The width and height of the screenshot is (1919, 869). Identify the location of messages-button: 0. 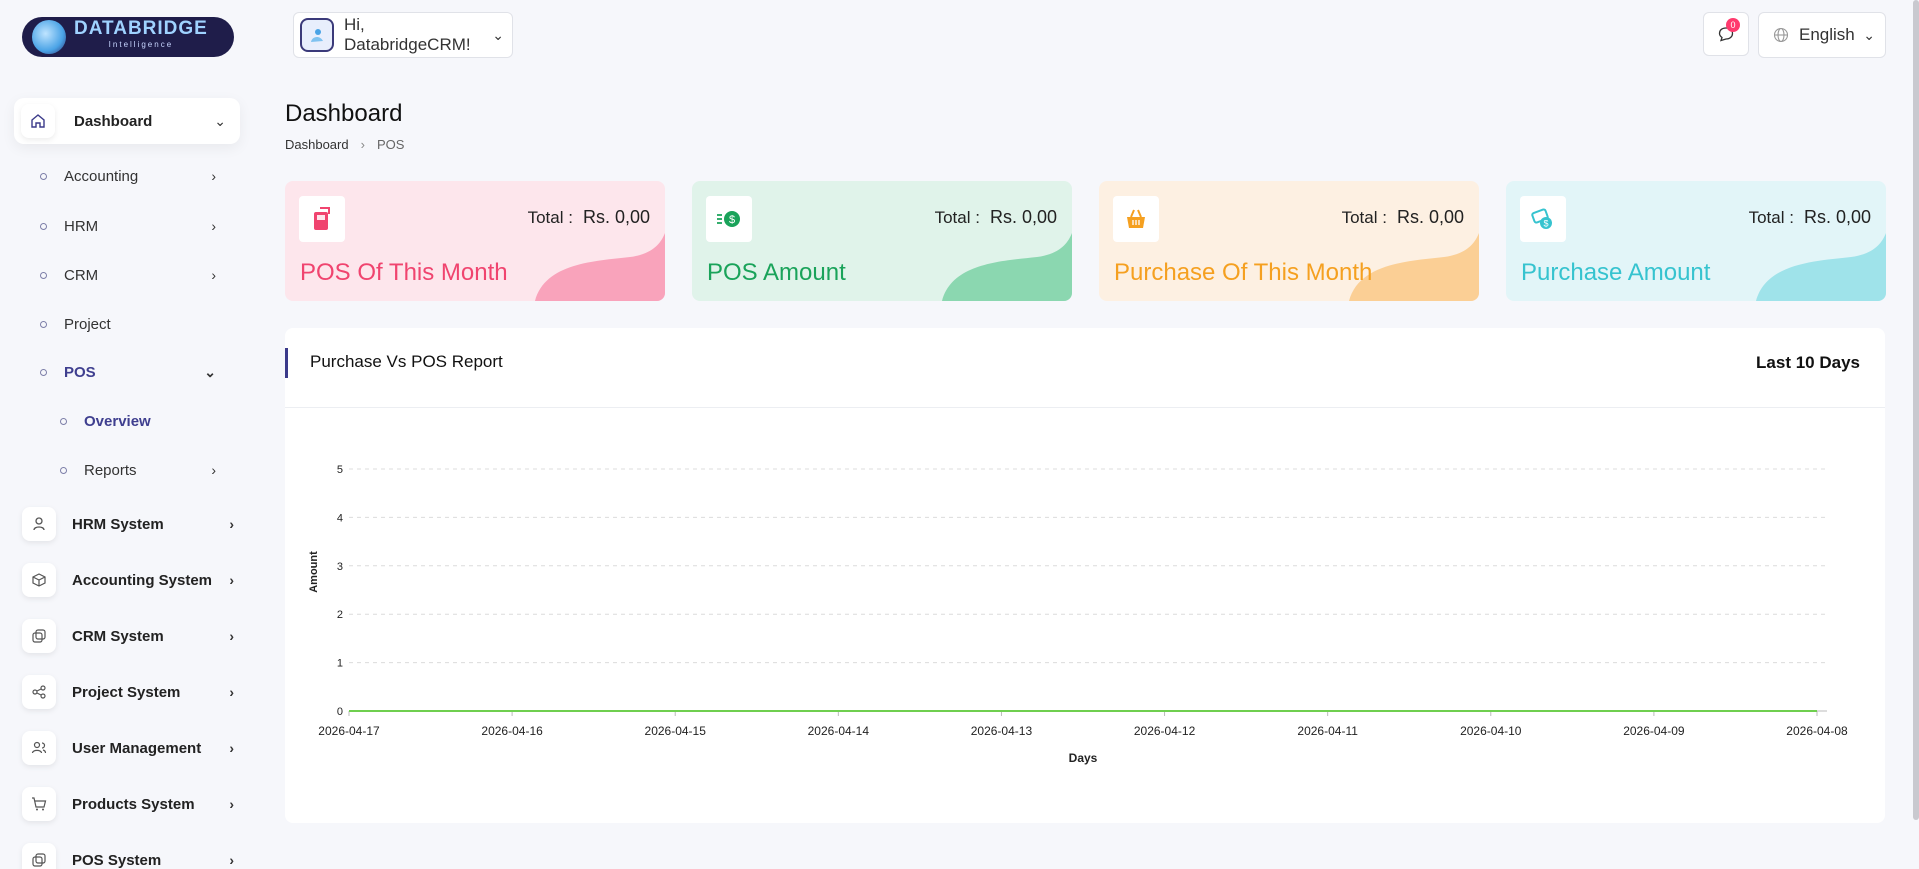
(1726, 34).